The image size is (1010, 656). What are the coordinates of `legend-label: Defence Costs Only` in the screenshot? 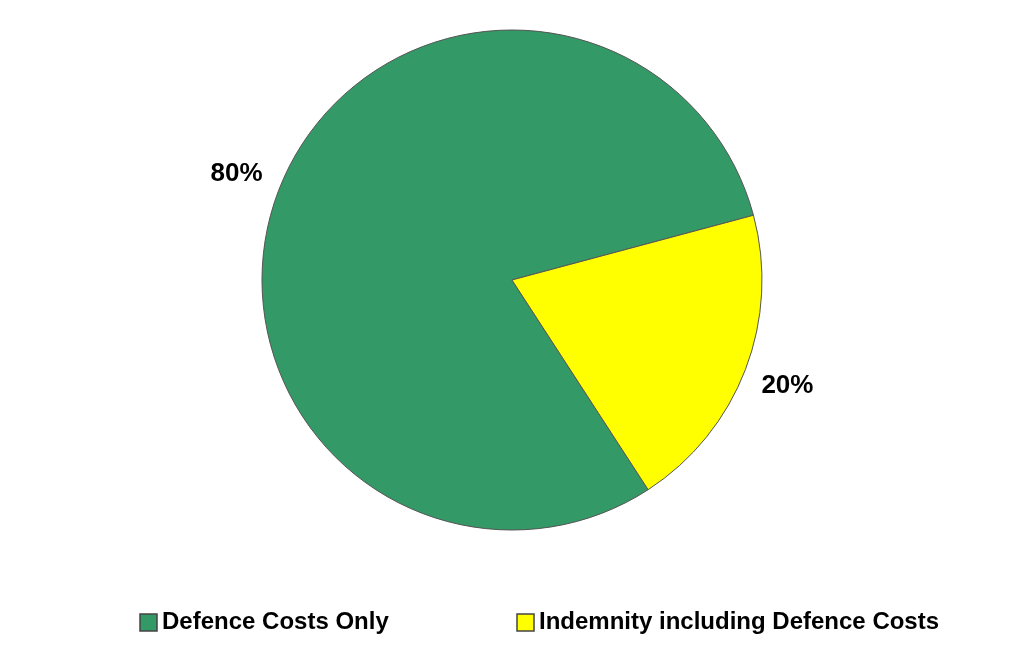 It's located at (276, 621).